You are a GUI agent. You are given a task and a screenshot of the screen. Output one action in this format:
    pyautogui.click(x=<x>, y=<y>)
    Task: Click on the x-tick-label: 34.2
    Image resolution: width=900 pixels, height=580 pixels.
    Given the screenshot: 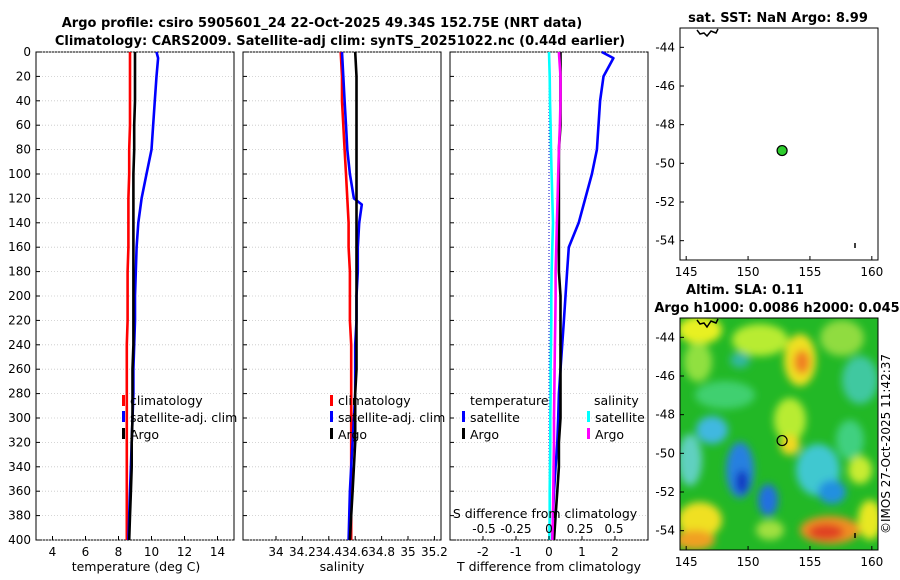 What is the action you would take?
    pyautogui.click(x=302, y=552)
    